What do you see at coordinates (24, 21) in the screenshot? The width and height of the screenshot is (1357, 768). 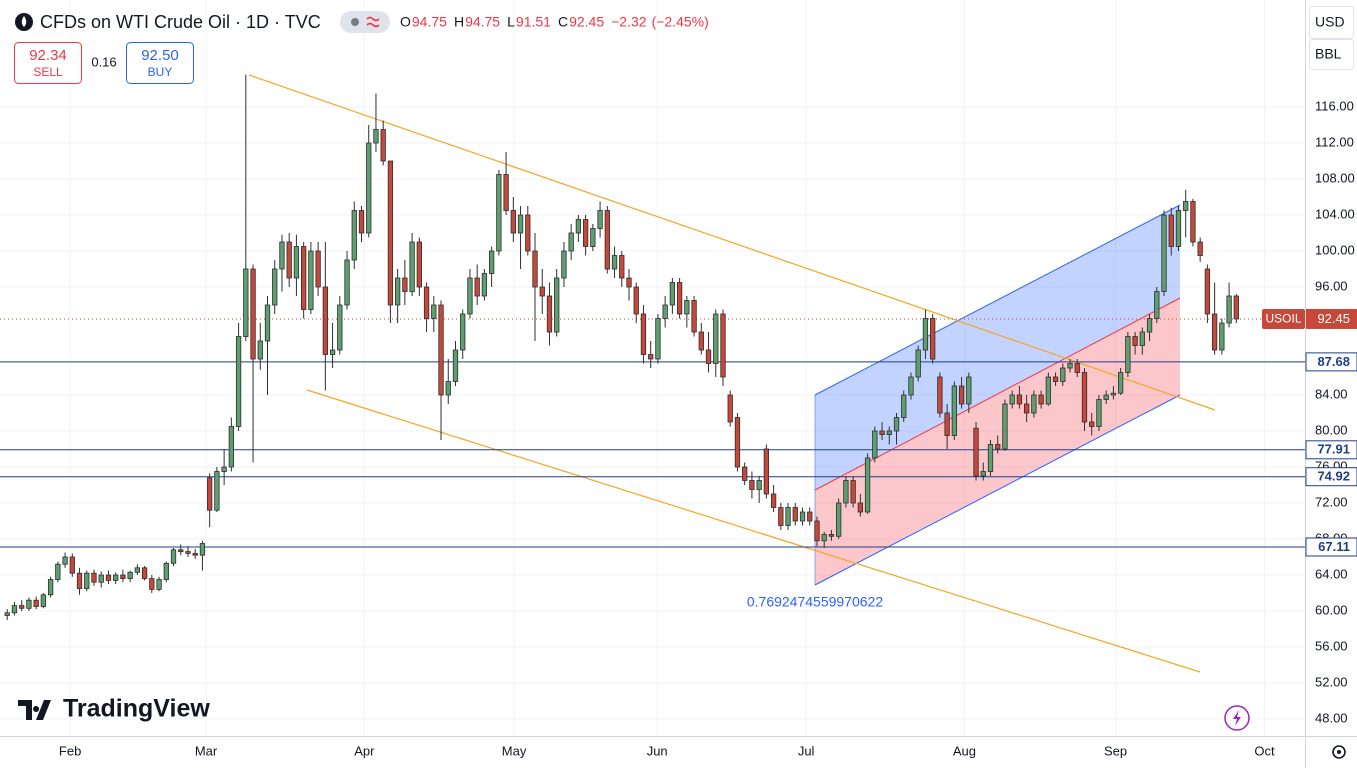 I see `symbol-icon-drop` at bounding box center [24, 21].